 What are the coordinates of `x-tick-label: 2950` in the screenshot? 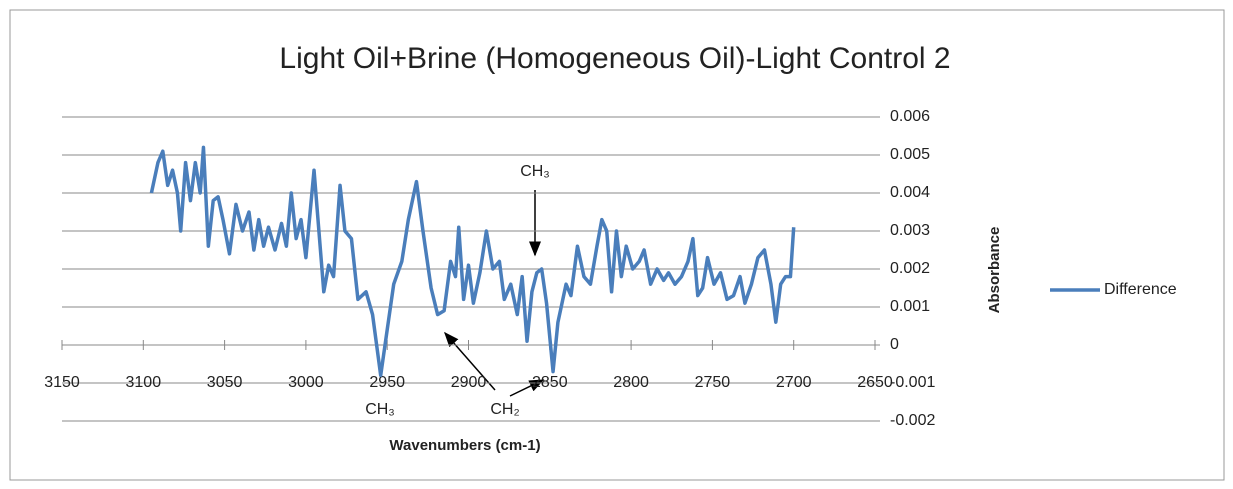 It's located at (387, 382).